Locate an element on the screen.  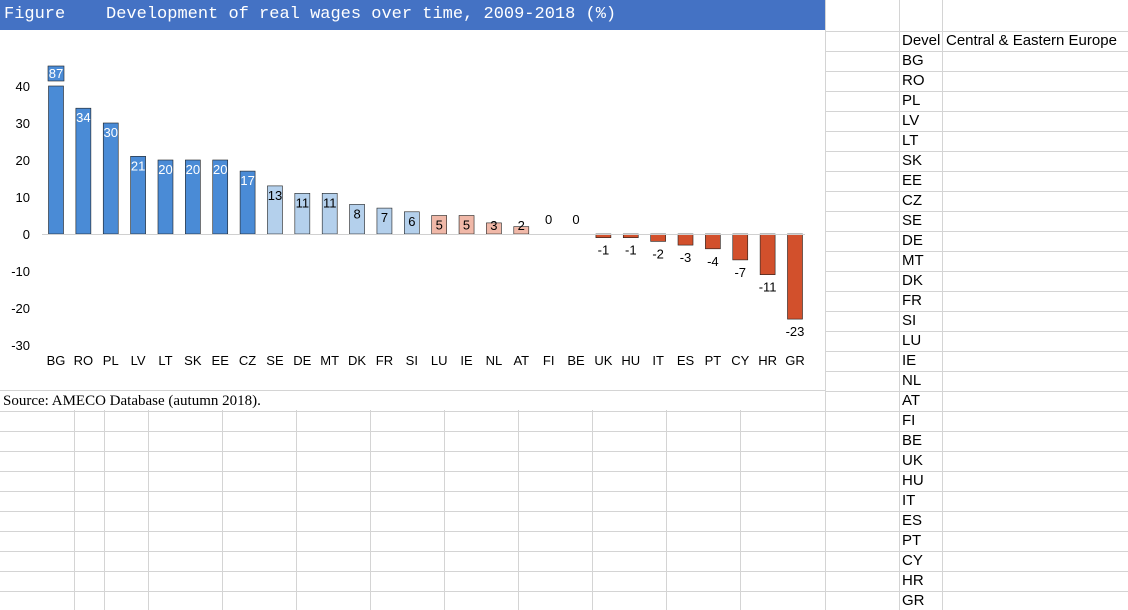
data-label-fi: 0 is located at coordinates (548, 219).